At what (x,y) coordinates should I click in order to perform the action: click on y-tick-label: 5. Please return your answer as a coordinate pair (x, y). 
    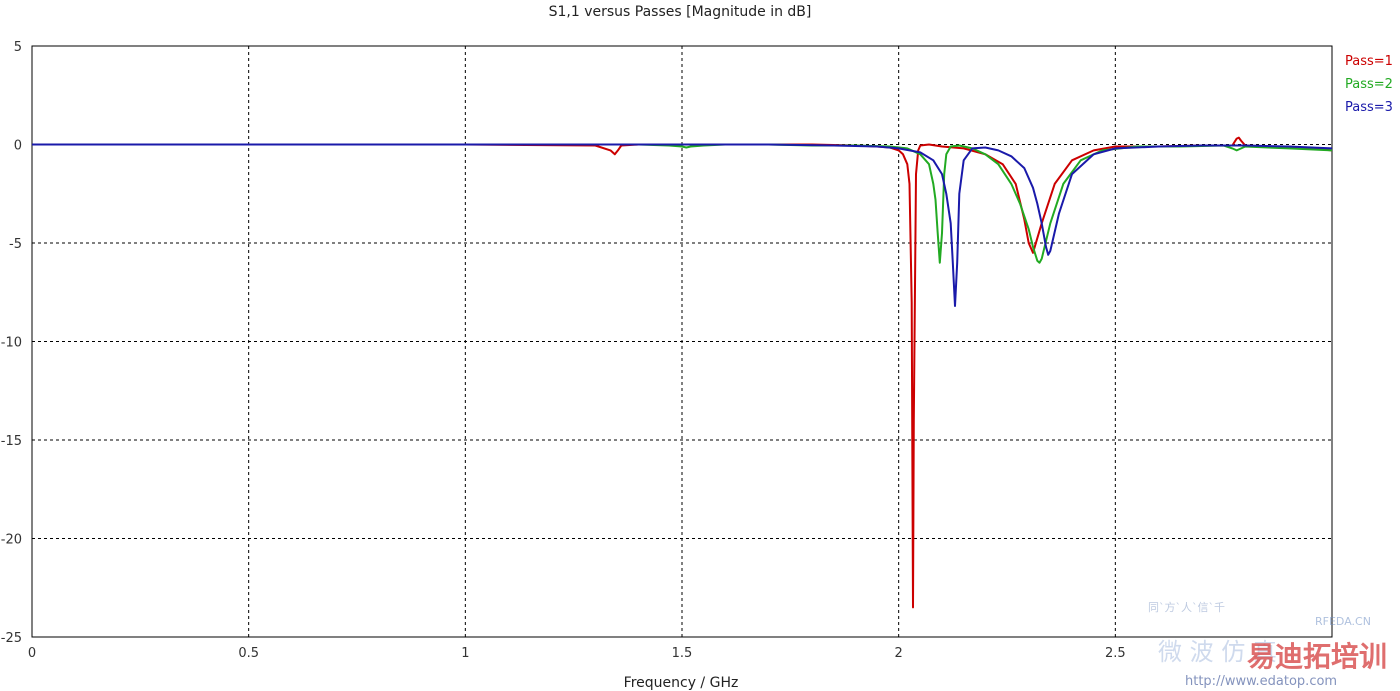
    Looking at the image, I should click on (18, 47).